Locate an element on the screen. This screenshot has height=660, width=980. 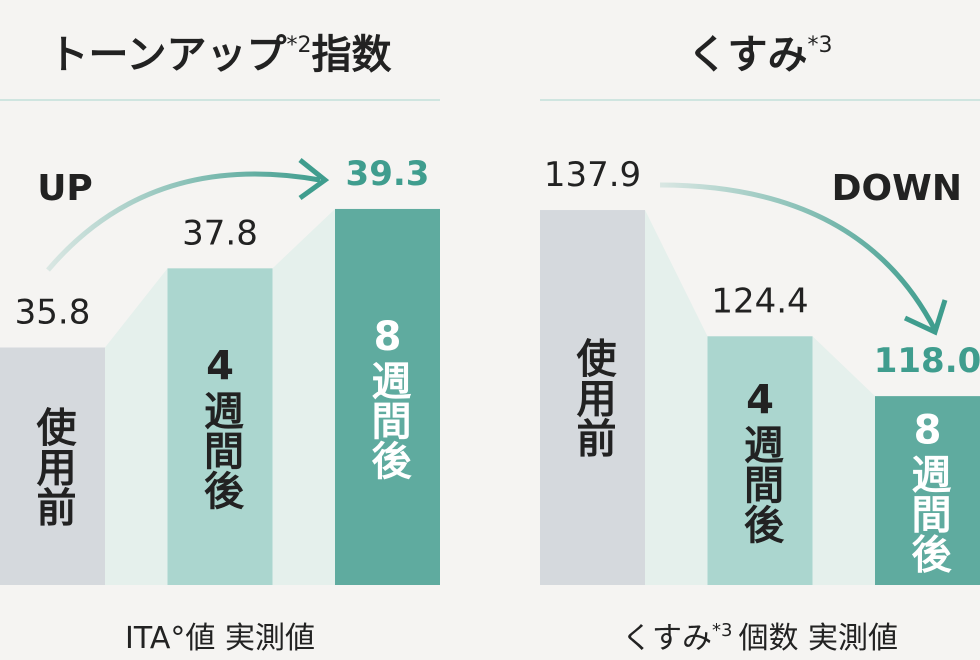
value-label: 35.8 is located at coordinates (53, 313).